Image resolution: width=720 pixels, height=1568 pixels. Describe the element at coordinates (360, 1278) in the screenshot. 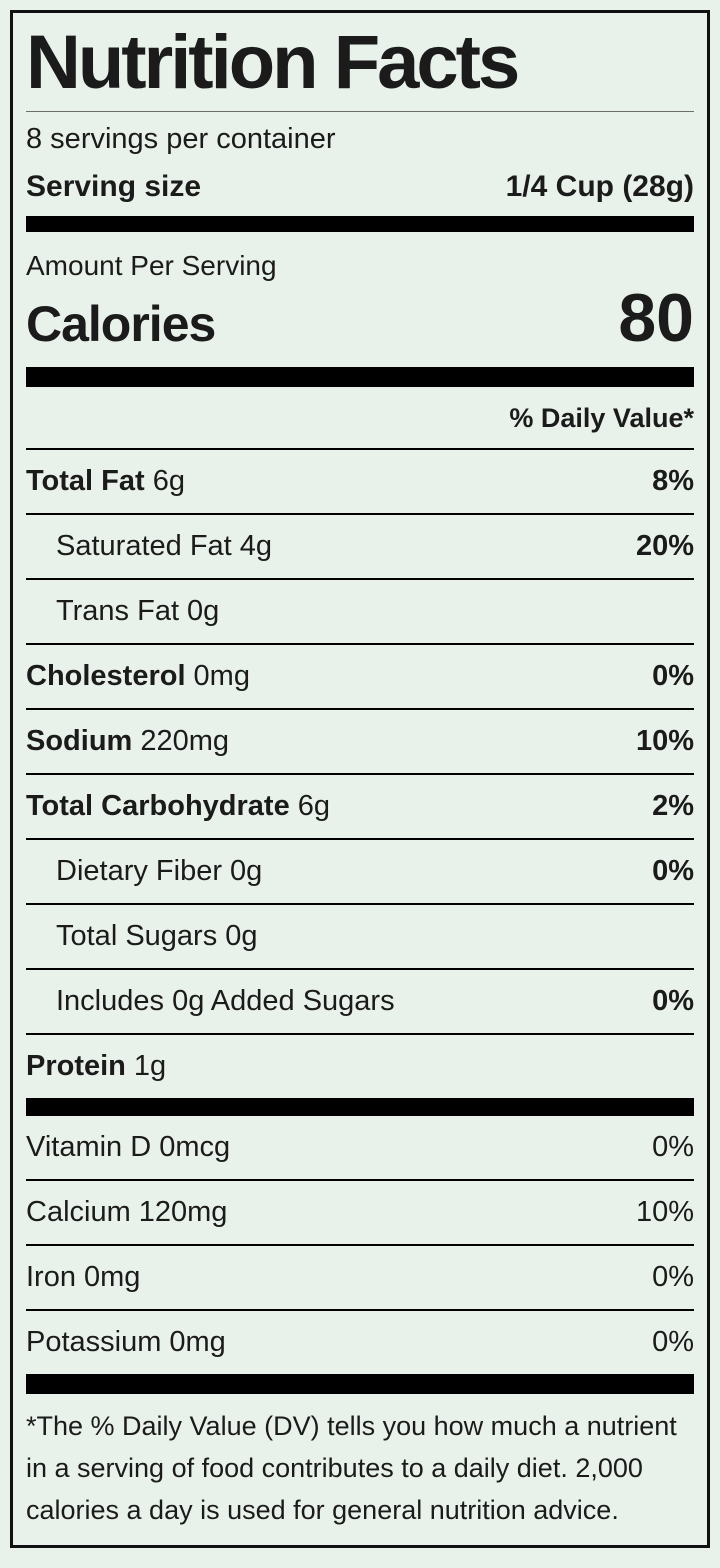

I see `micronutrient-row-iron: Iron 0mg 0%` at that location.